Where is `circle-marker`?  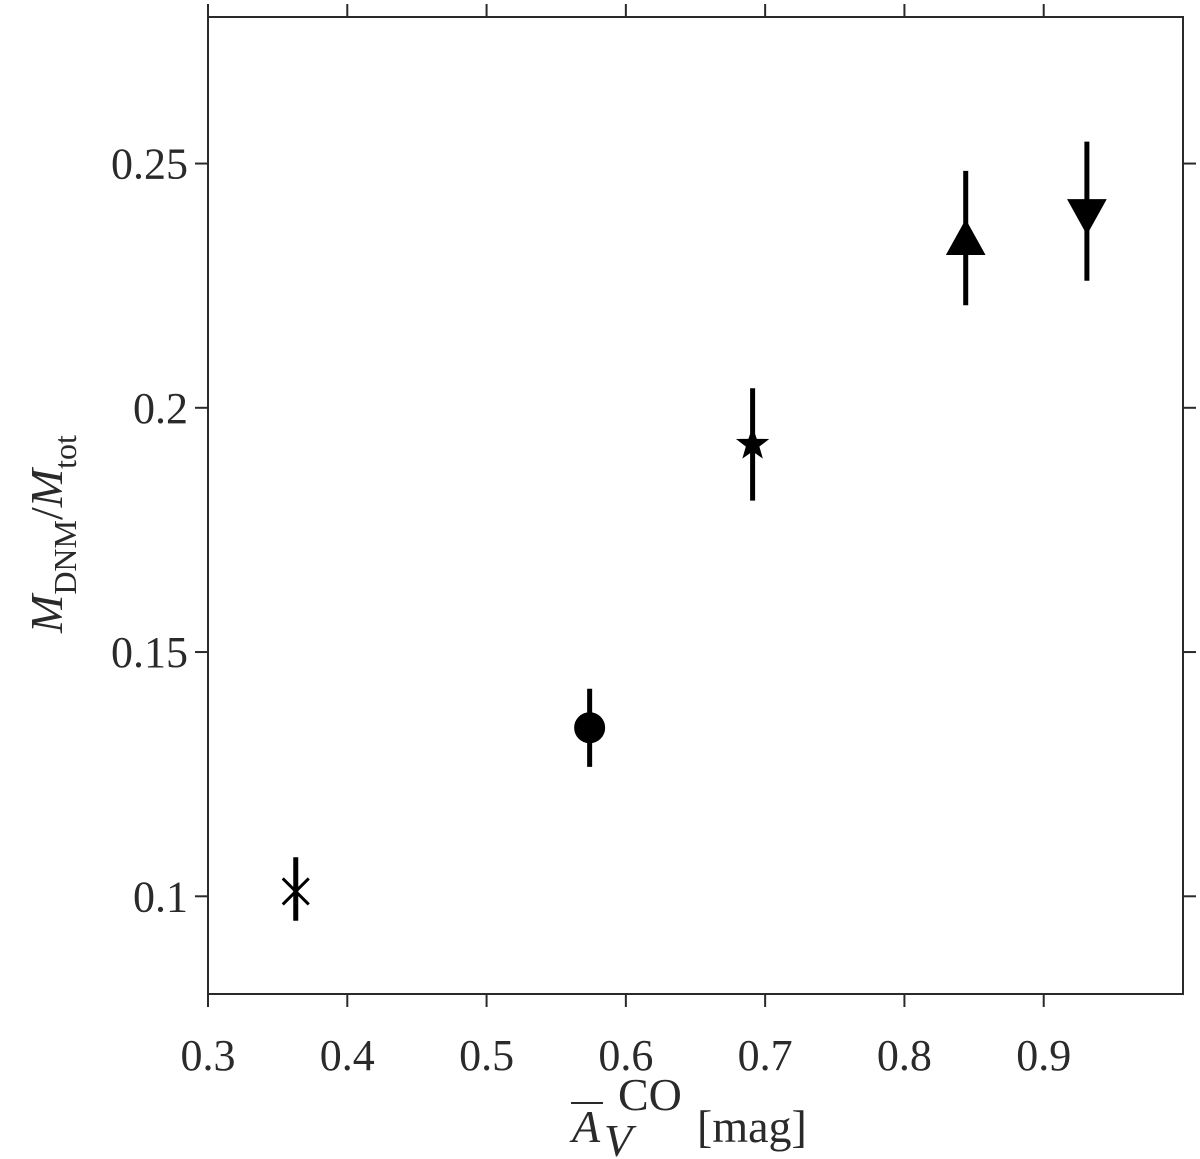
circle-marker is located at coordinates (590, 728).